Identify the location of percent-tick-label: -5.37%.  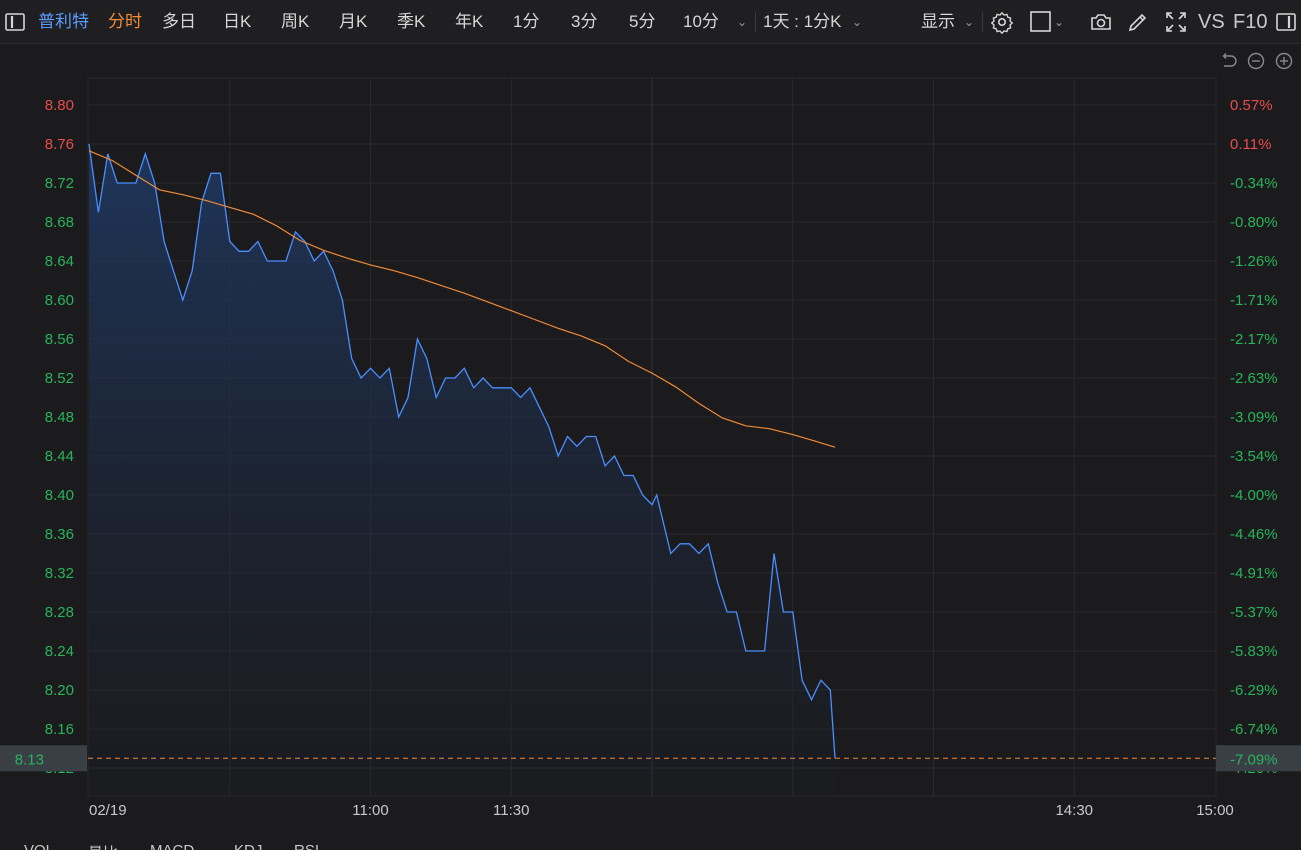
(1254, 612).